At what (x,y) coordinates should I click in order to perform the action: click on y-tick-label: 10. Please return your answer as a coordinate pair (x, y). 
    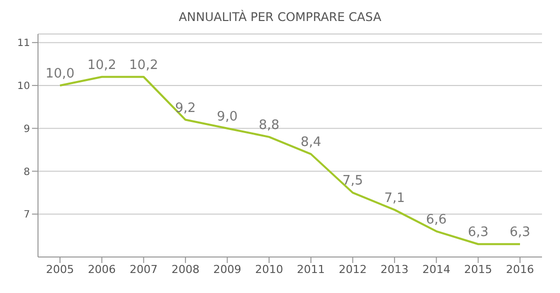
    Looking at the image, I should click on (23, 86).